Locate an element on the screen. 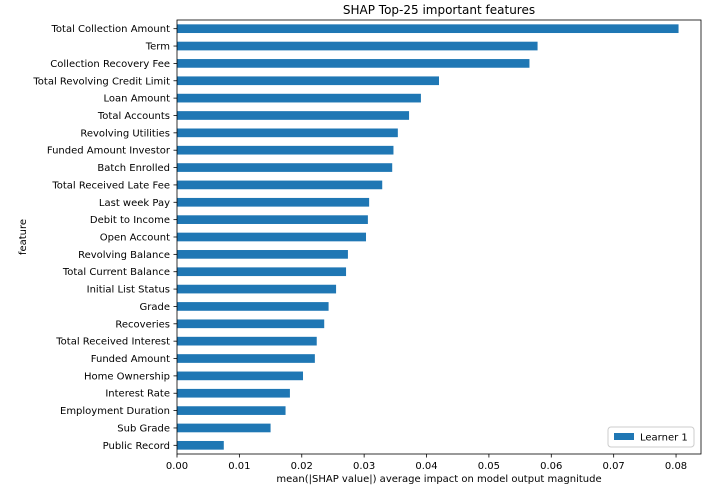  chart-title: SHAP Top-25 important features is located at coordinates (439, 10).